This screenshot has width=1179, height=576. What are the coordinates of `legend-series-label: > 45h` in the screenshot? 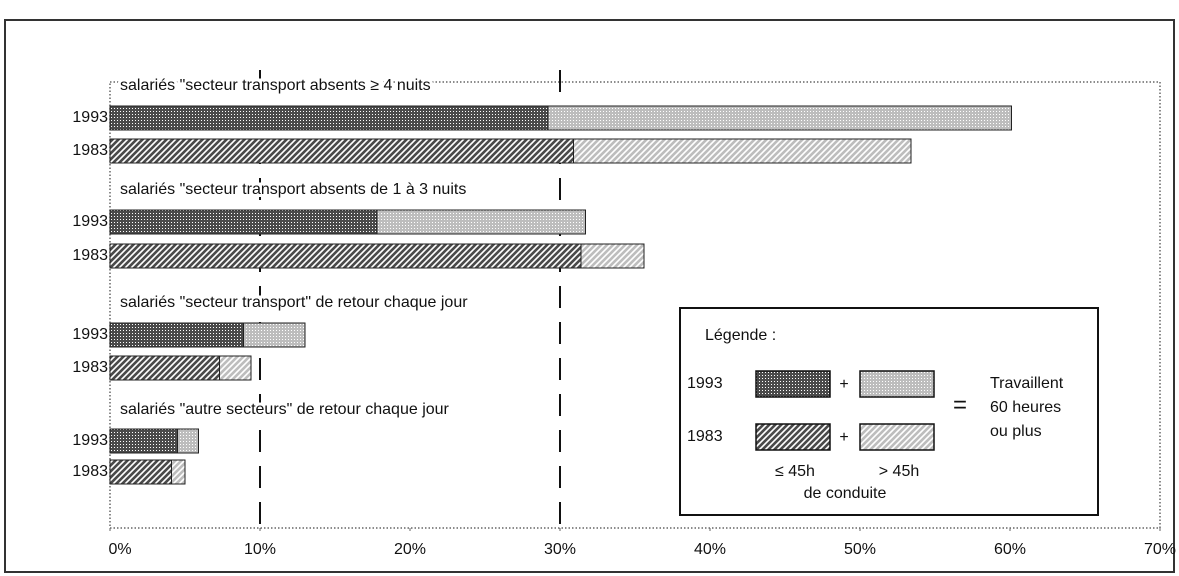 It's located at (899, 471).